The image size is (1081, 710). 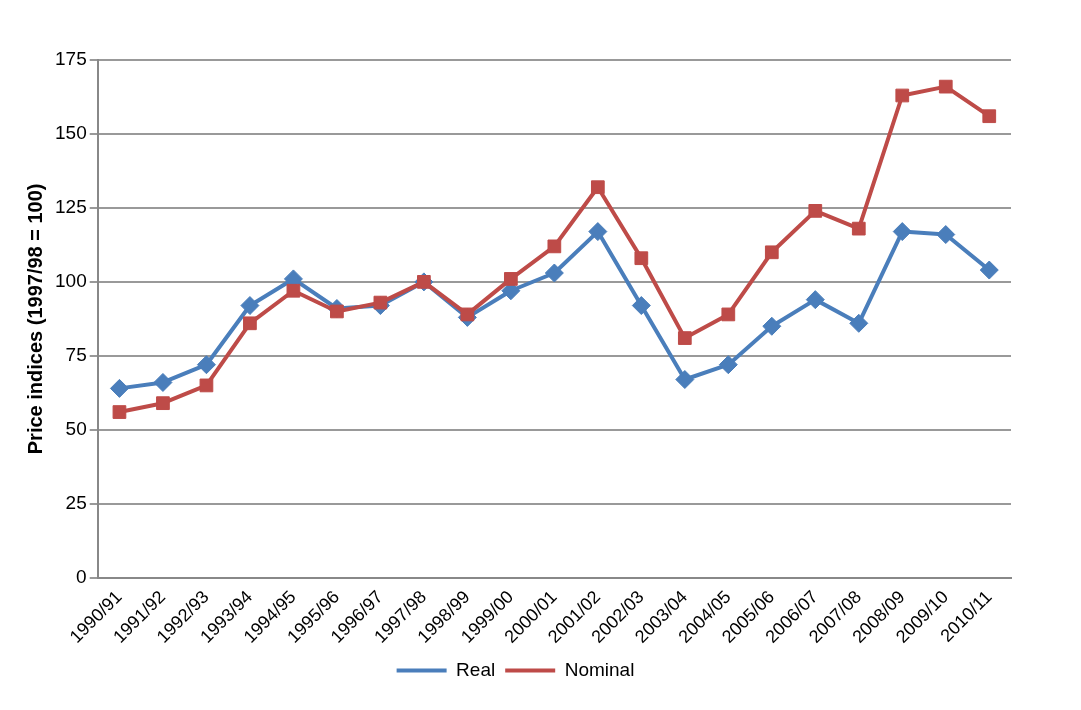 What do you see at coordinates (81, 576) in the screenshot?
I see `y-tick-label: 0` at bounding box center [81, 576].